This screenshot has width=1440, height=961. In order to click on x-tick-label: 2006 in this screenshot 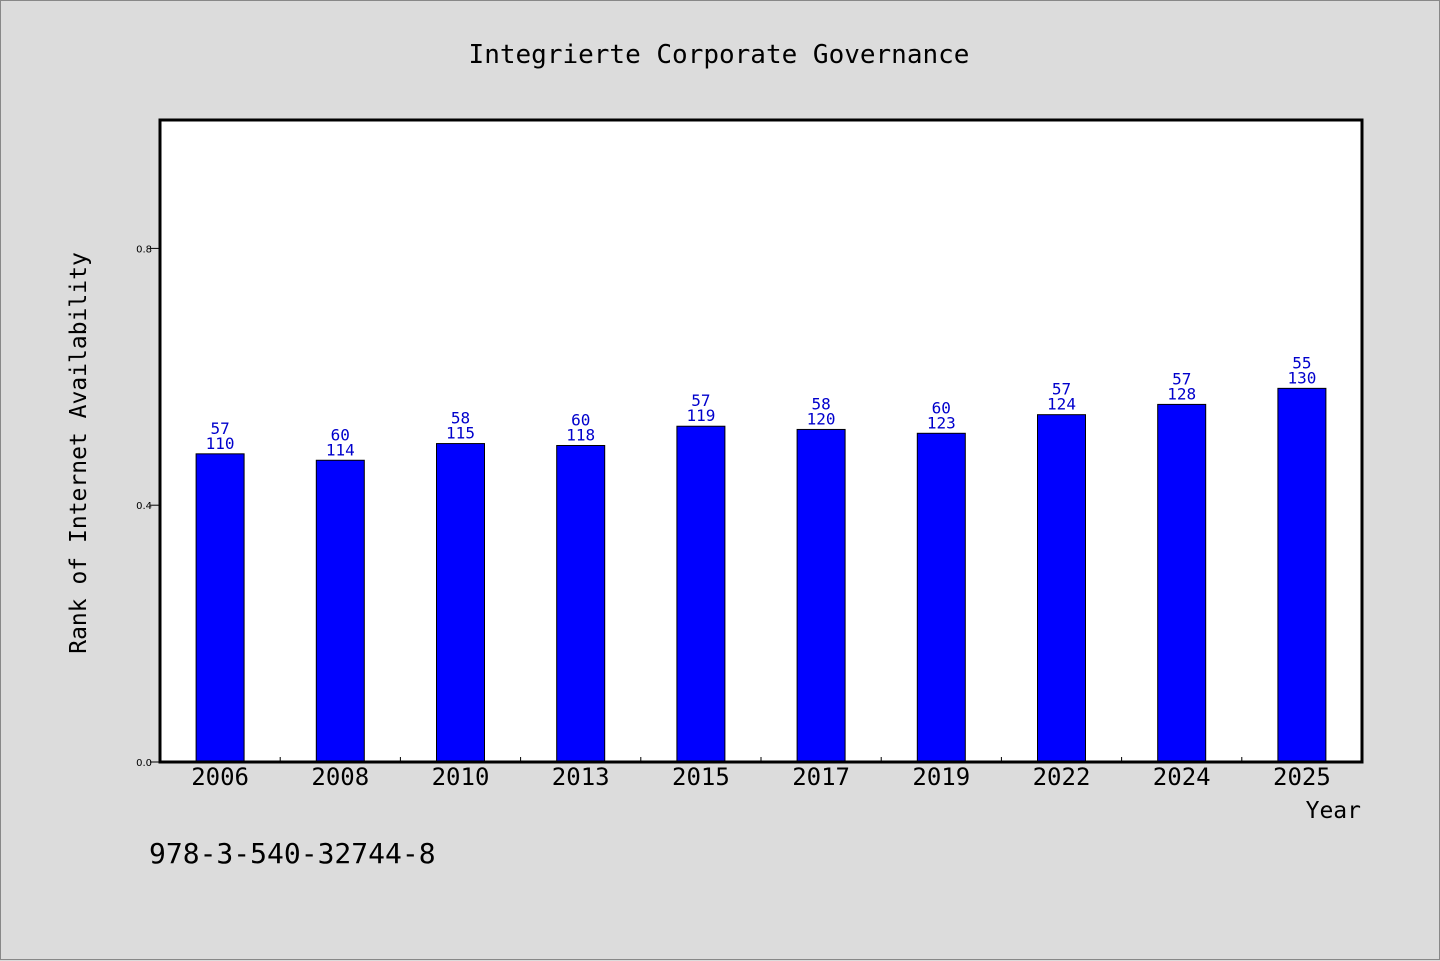, I will do `click(220, 777)`.